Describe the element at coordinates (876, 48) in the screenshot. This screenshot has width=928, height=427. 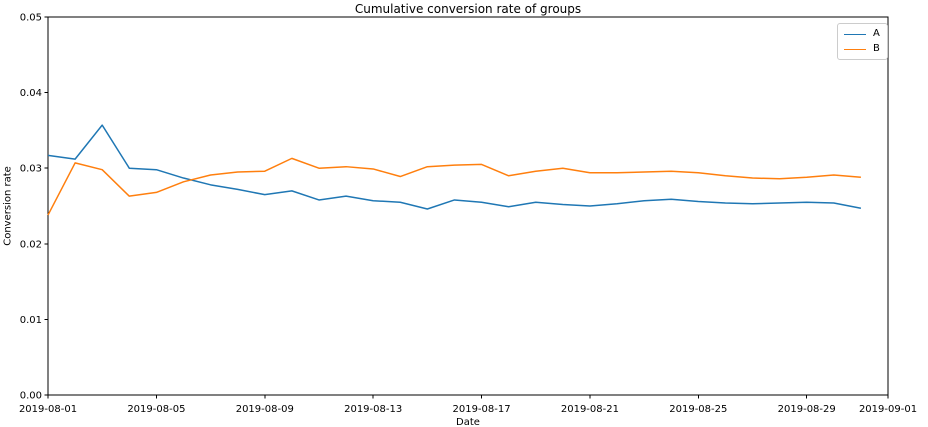
I see `legend-label-b: B` at that location.